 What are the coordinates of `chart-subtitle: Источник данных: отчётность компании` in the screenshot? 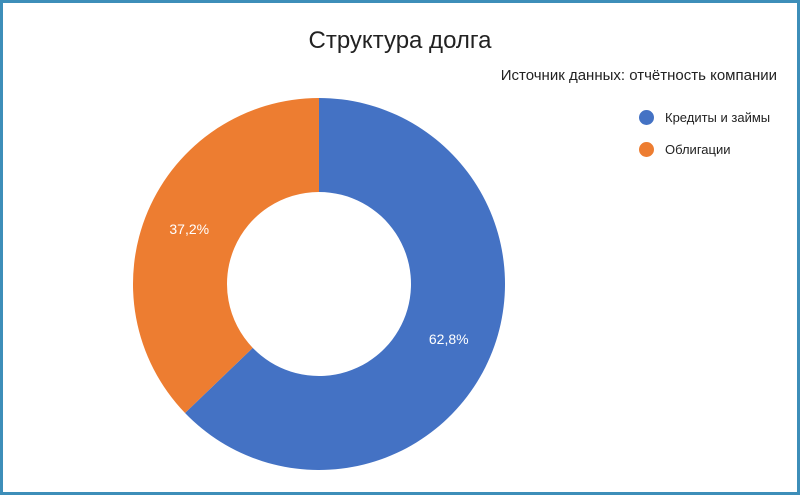 It's located at (638, 75).